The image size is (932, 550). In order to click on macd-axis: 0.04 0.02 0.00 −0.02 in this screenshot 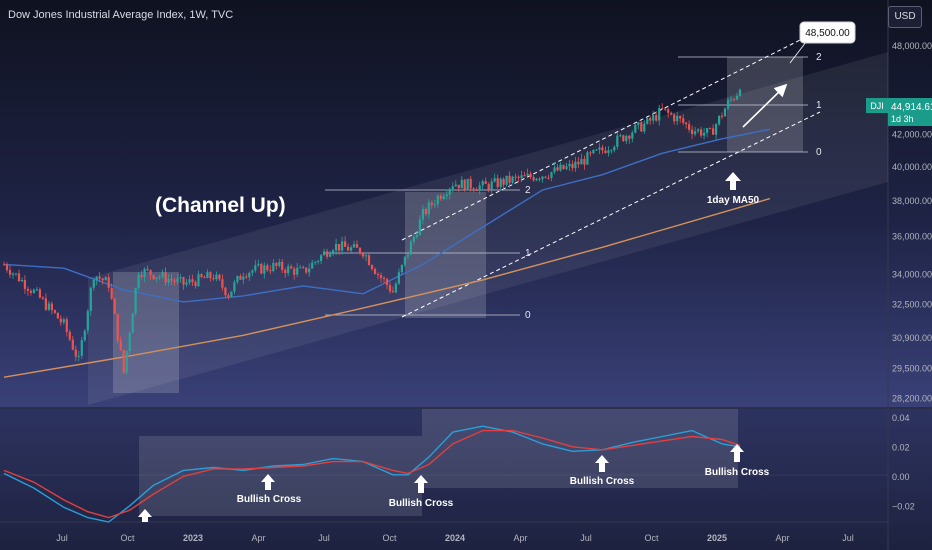, I will do `click(903, 462)`.